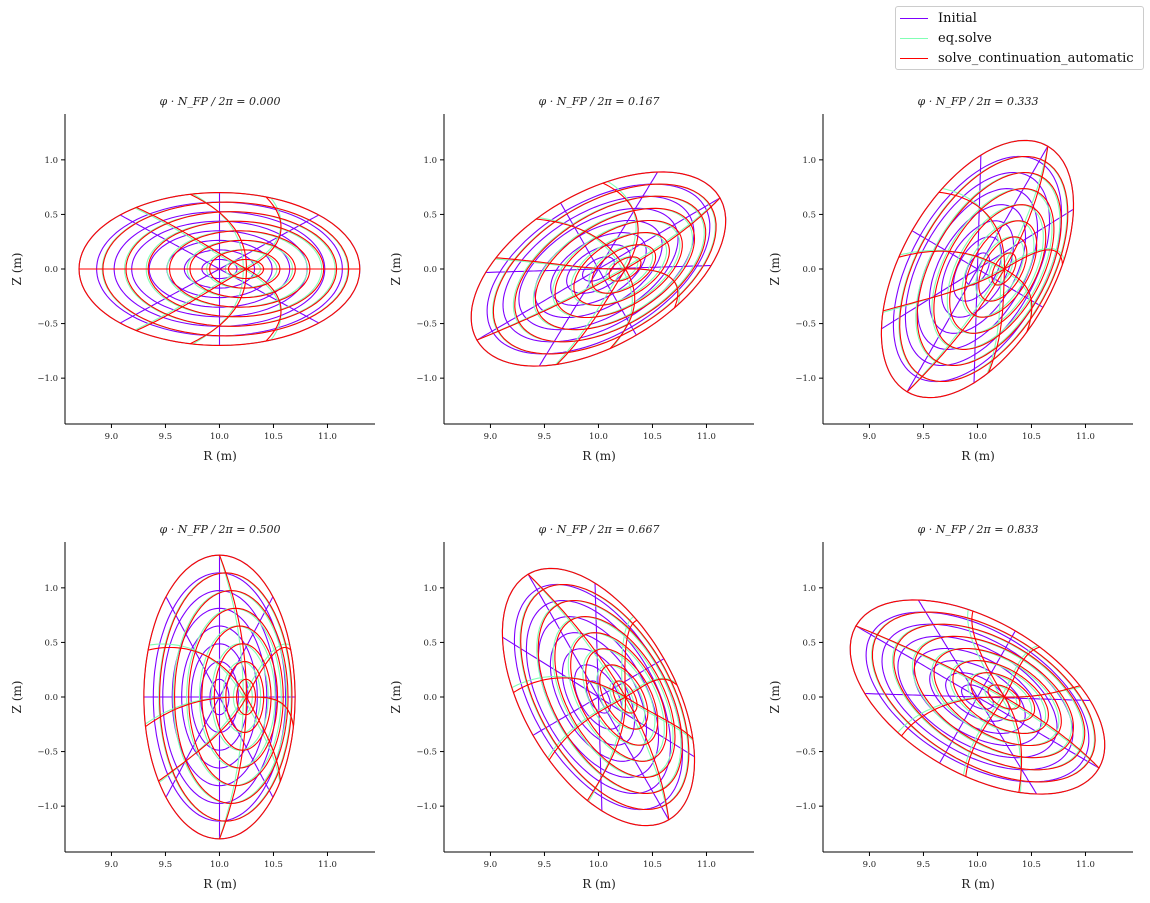 Image resolution: width=1150 pixels, height=903 pixels. I want to click on subplot-title: φ · N_FP / 2π = 0.167, so click(599, 101).